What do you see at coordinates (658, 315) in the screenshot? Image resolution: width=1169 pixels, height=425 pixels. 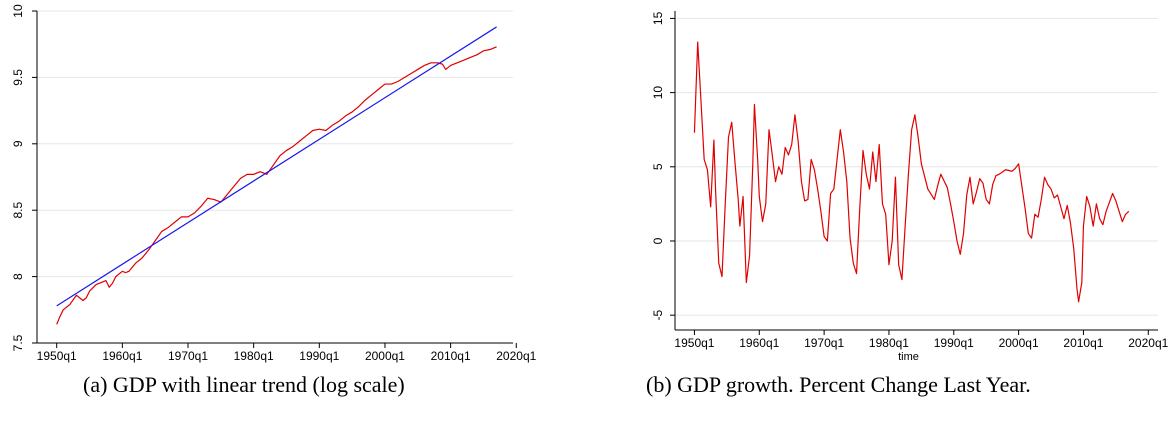 I see `y-tick-label: -5` at bounding box center [658, 315].